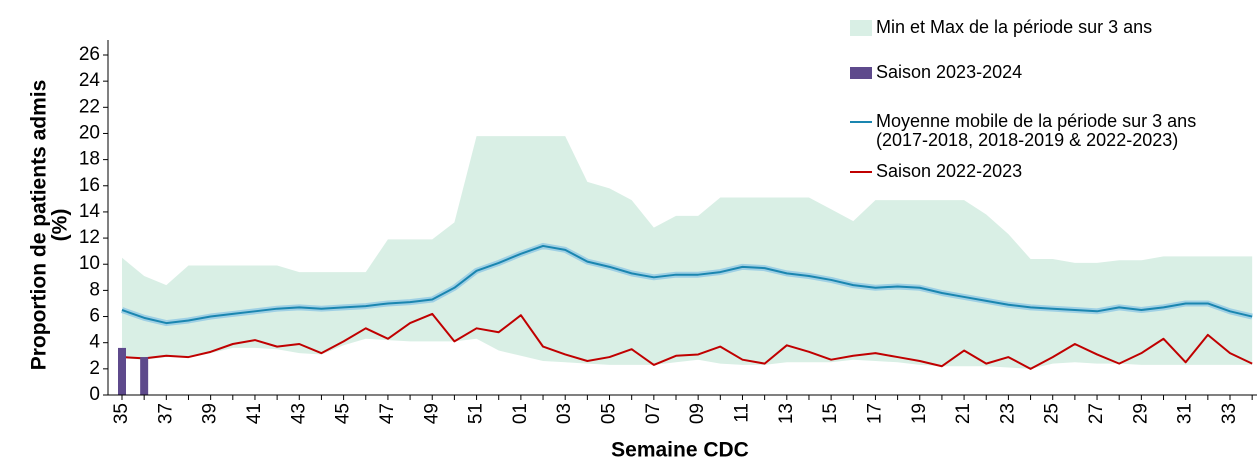 This screenshot has width=1257, height=462. Describe the element at coordinates (60, 225) in the screenshot. I see `y-axis-title: (%)` at that location.